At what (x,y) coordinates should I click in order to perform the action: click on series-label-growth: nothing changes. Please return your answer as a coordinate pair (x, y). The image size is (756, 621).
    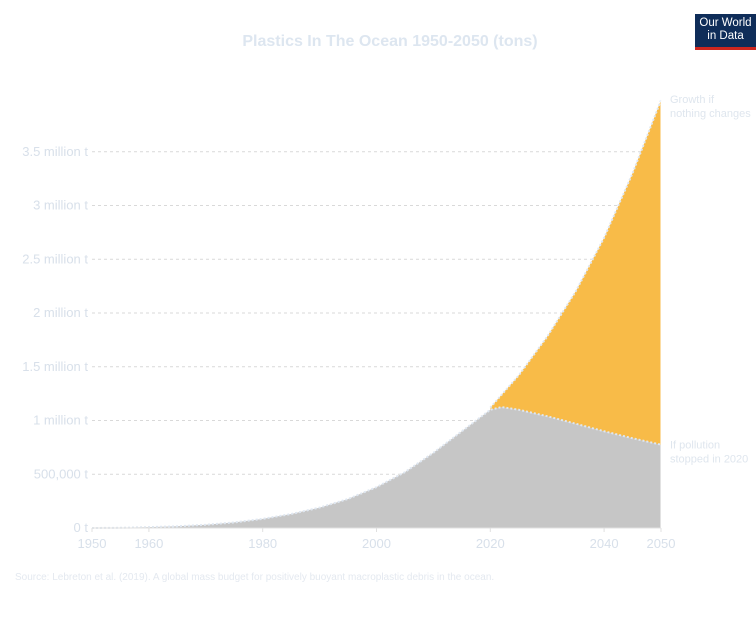
    Looking at the image, I should click on (710, 114).